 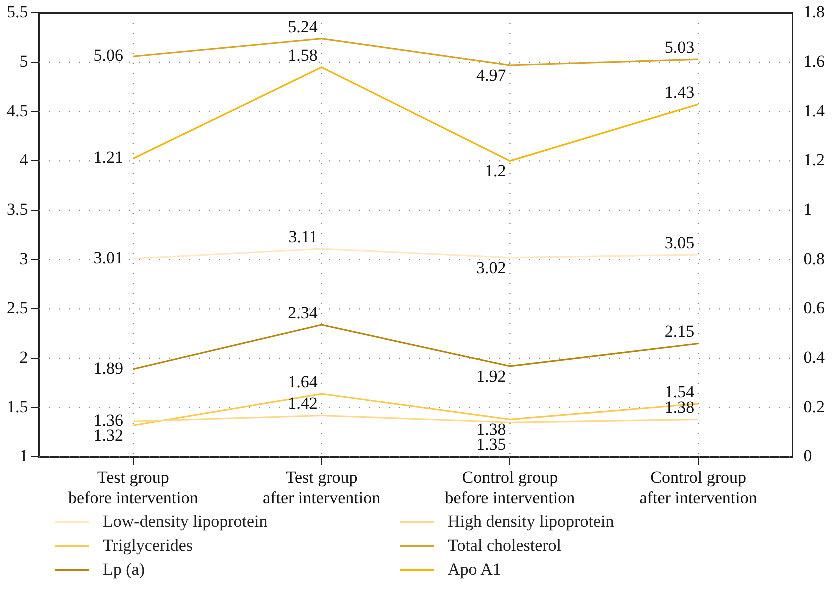 What do you see at coordinates (491, 376) in the screenshot?
I see `data-label: 1.92` at bounding box center [491, 376].